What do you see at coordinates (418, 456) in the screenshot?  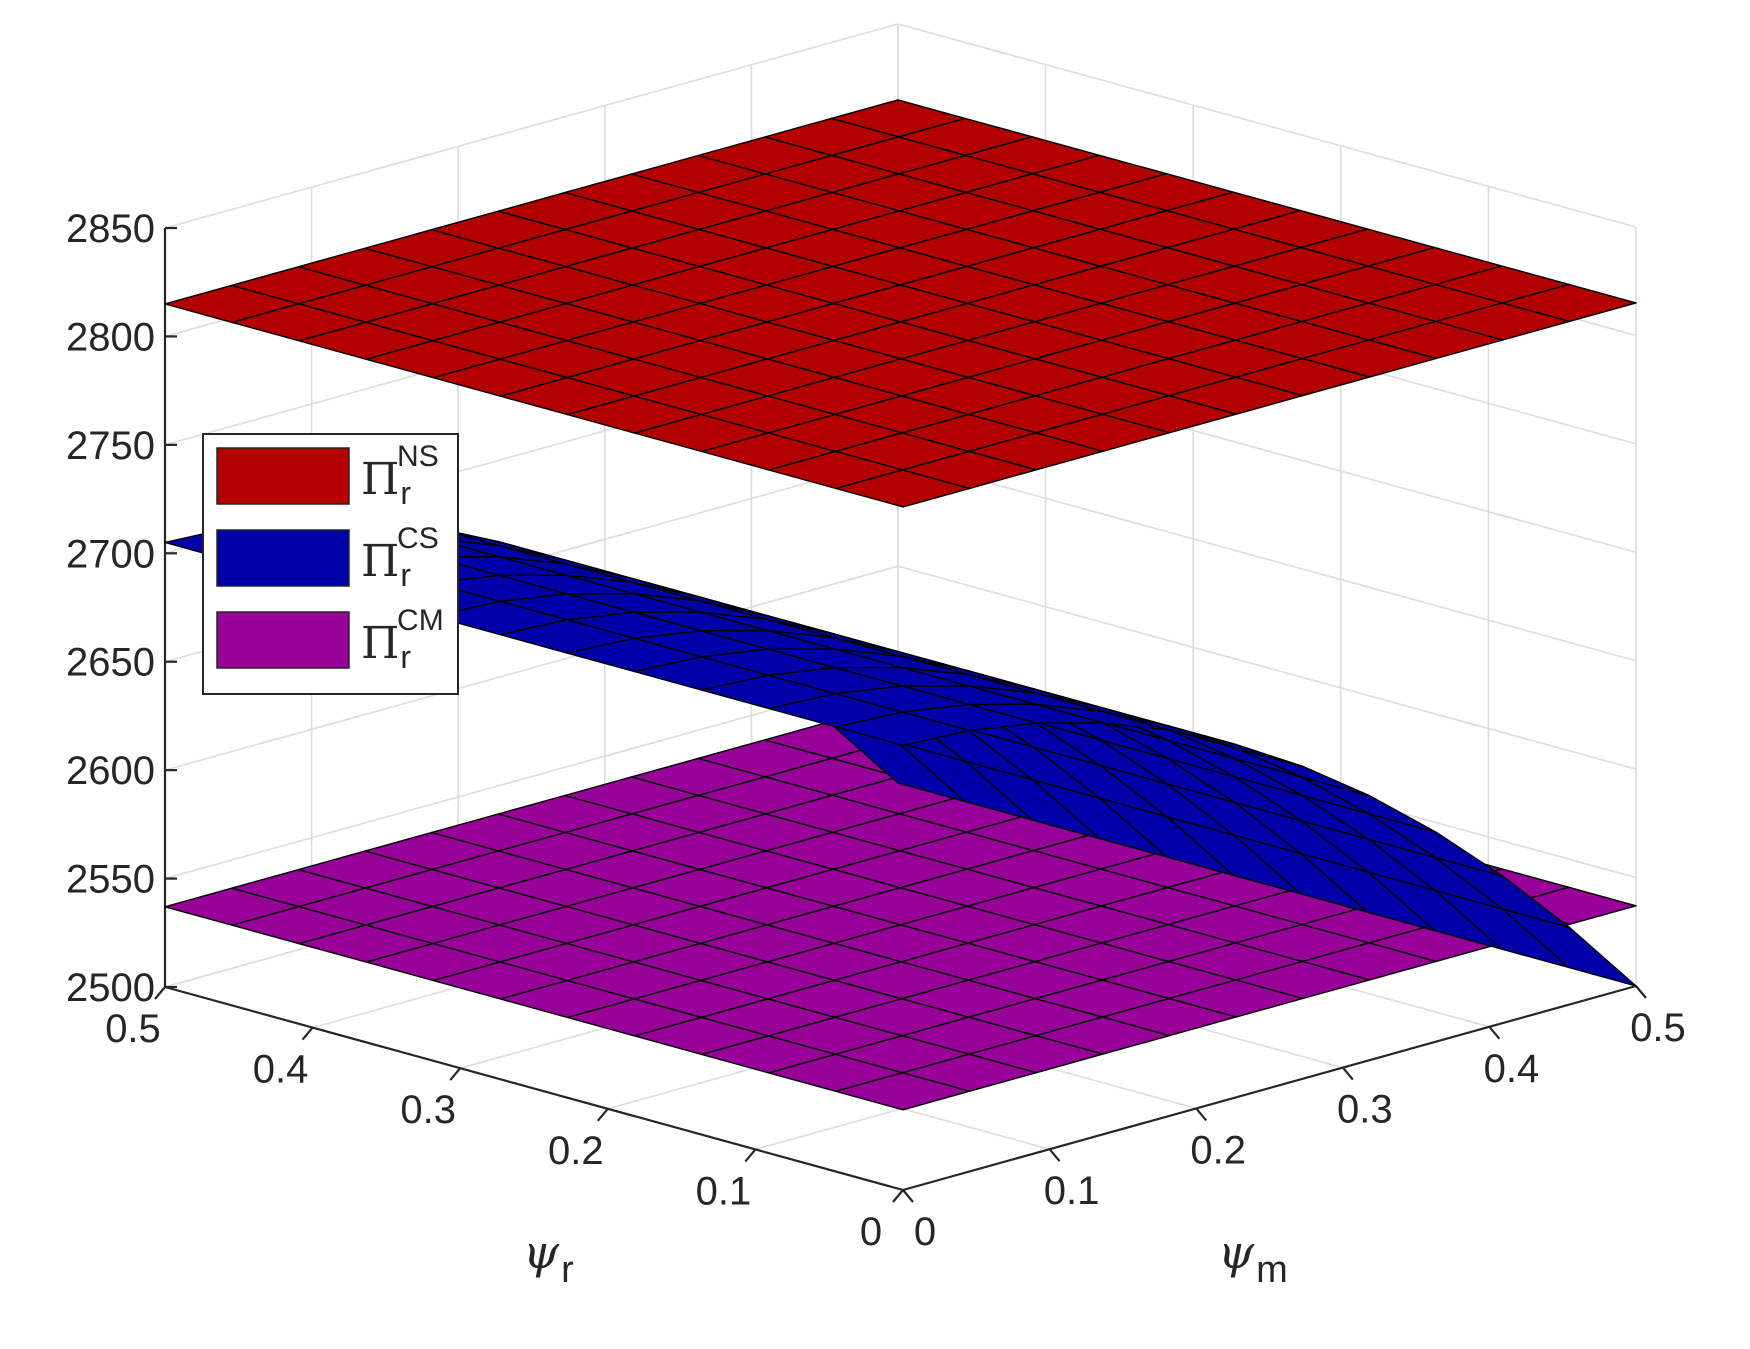 I see `legend-superscript: NS` at bounding box center [418, 456].